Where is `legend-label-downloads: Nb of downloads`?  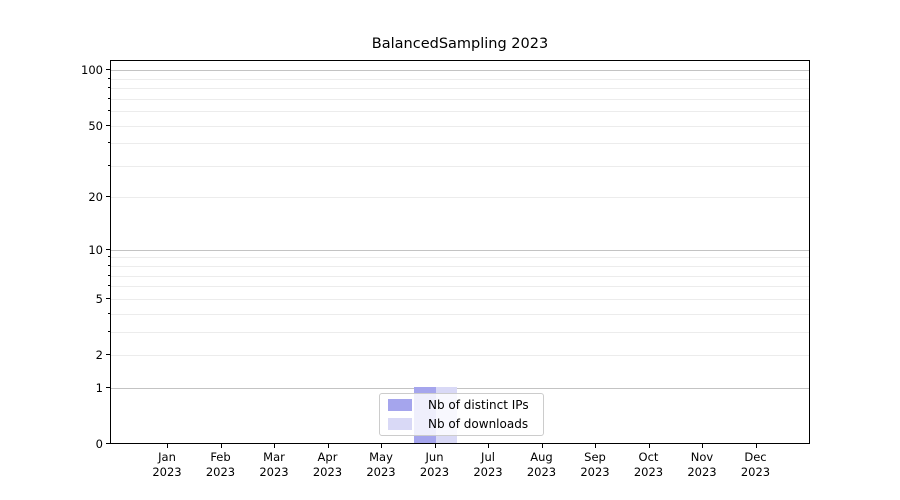 legend-label-downloads: Nb of downloads is located at coordinates (478, 423).